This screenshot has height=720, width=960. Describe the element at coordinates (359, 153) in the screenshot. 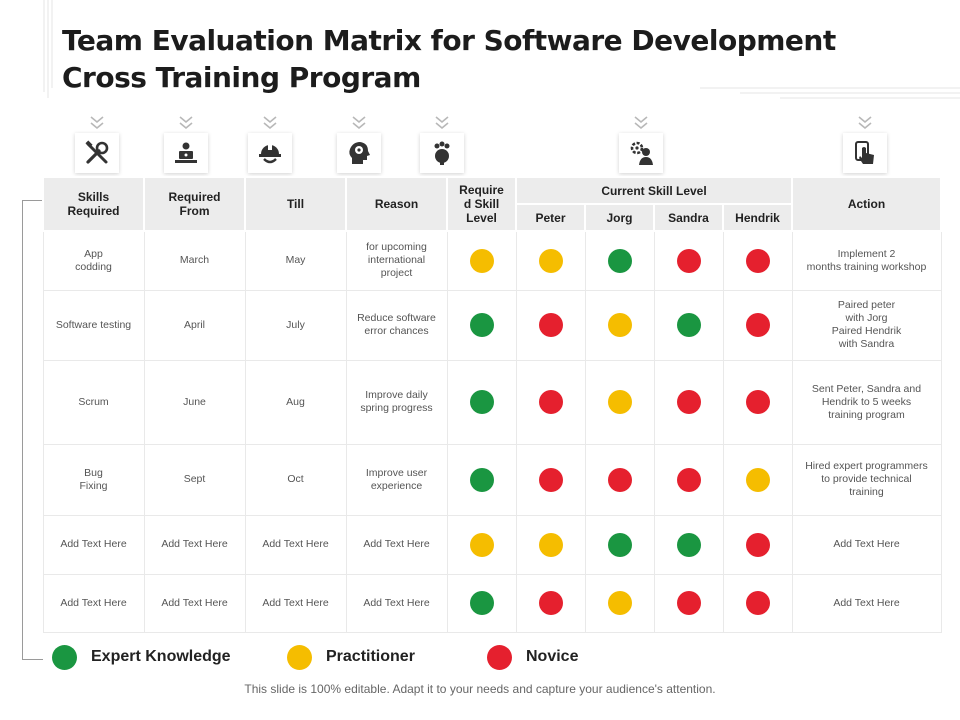

I see `head-gear-icon` at that location.